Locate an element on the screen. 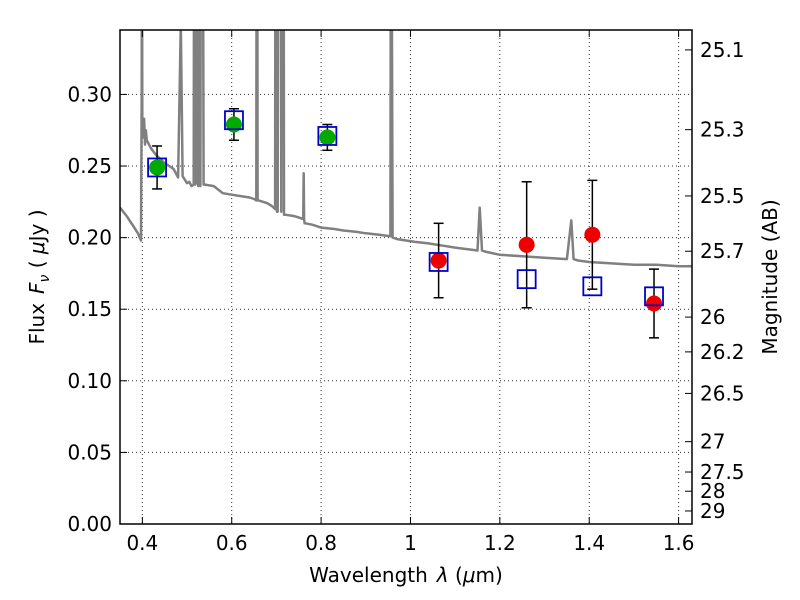  y2-tick-label: 29 is located at coordinates (712, 511).